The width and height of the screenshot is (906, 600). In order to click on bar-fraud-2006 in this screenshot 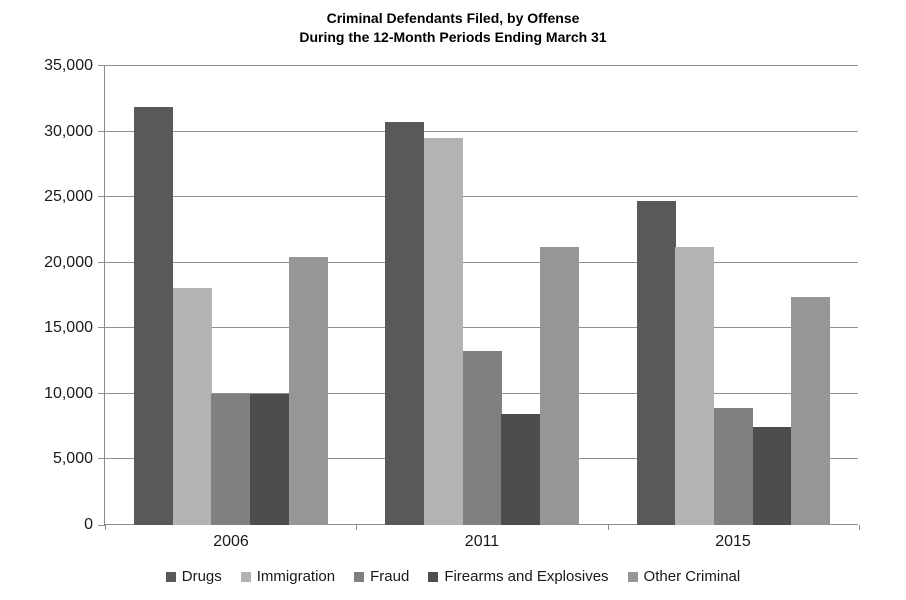, I will do `click(230, 459)`.